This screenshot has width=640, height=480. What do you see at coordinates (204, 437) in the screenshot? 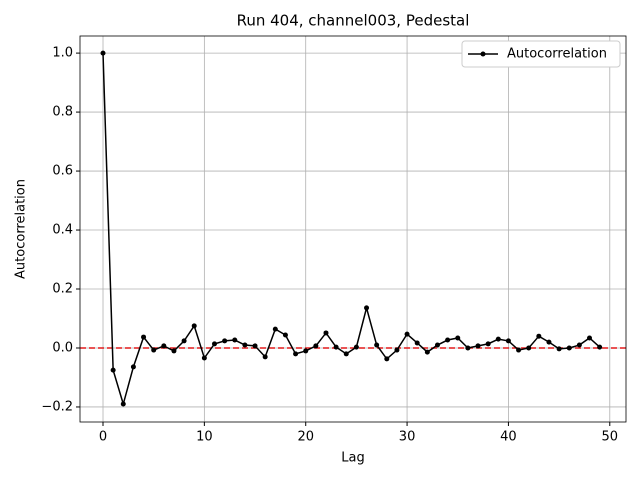
I see `x-tick-label: 10` at bounding box center [204, 437].